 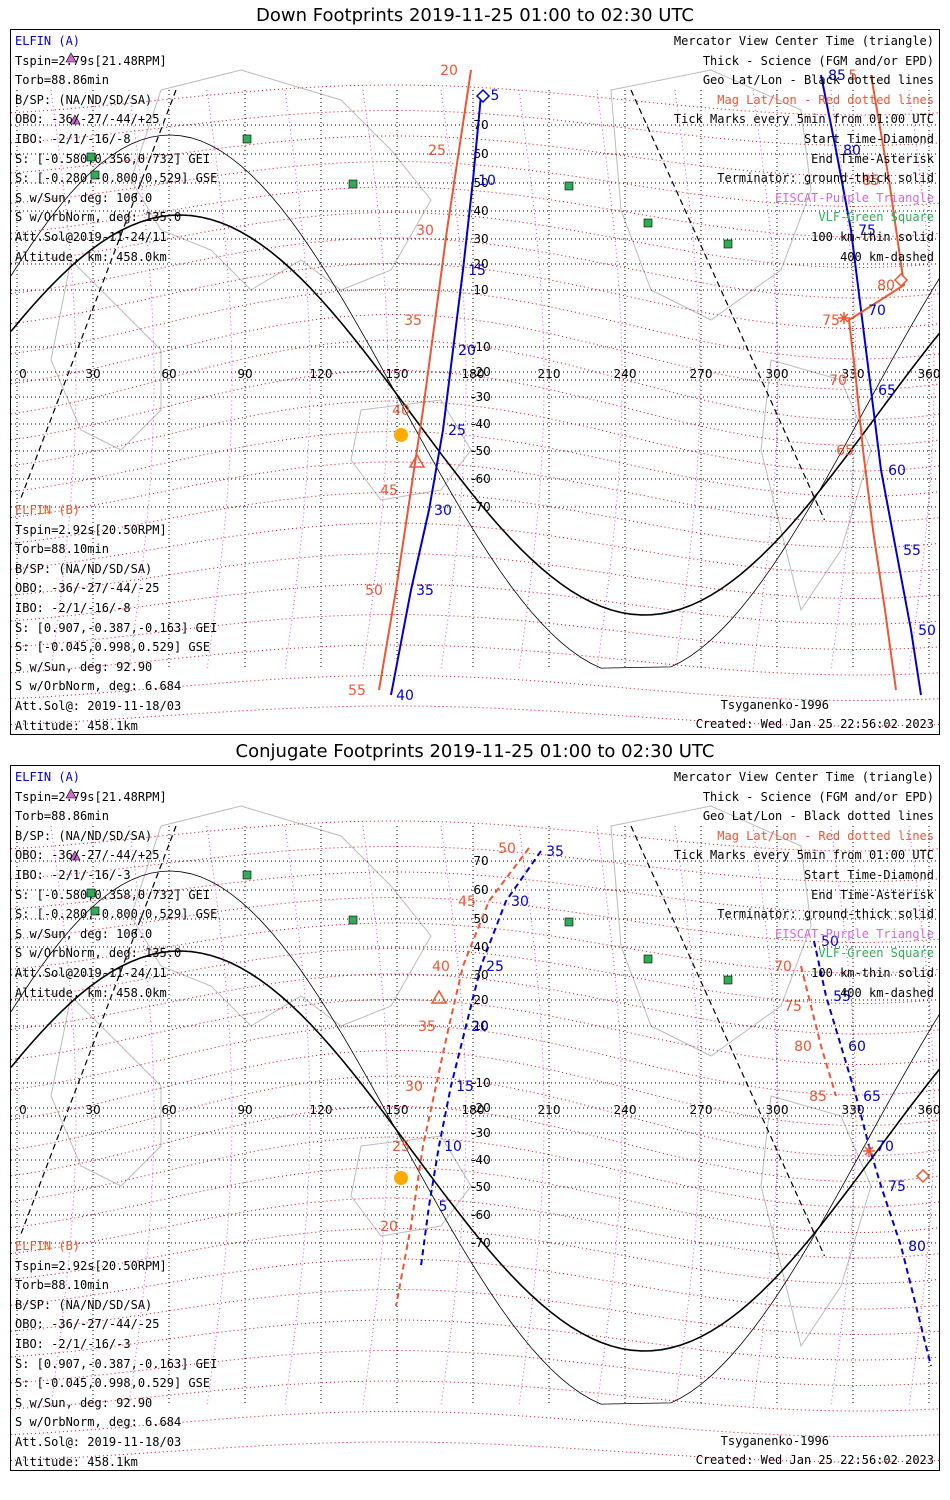 I want to click on legend-line: Mag Lat/Lon - Red dotted lines, so click(x=825, y=99).